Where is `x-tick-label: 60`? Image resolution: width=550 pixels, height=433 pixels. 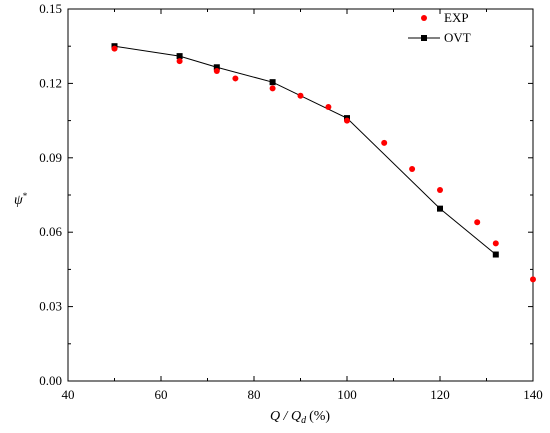
x-tick-label: 60 is located at coordinates (161, 394).